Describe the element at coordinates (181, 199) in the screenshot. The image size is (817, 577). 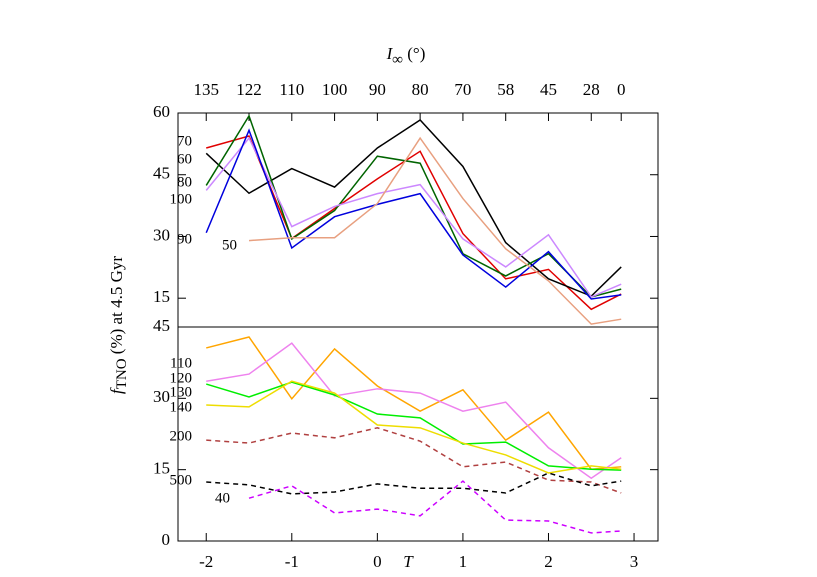
I see `series-label: 100` at that location.